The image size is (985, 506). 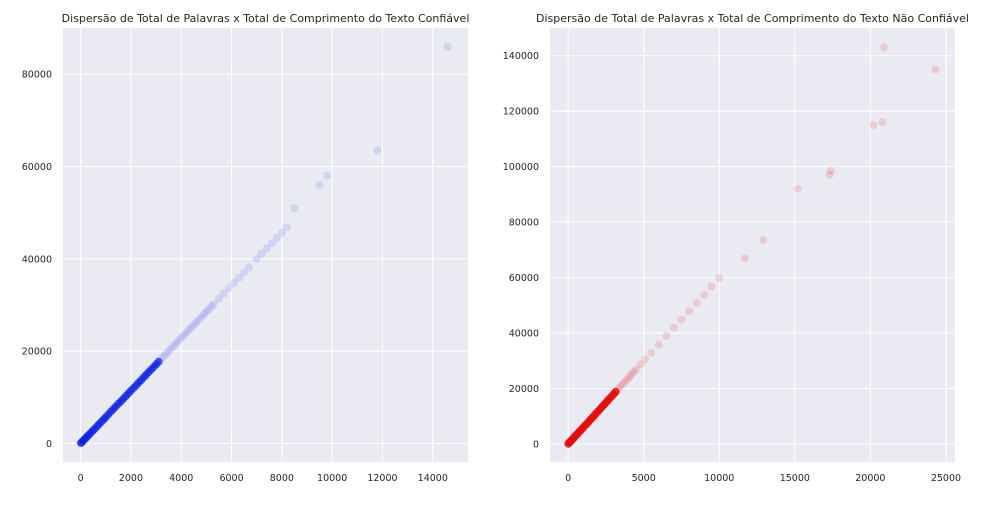 What do you see at coordinates (763, 478) in the screenshot?
I see `x-tick-labels: 0 5000 10000 15000 20000 25000` at bounding box center [763, 478].